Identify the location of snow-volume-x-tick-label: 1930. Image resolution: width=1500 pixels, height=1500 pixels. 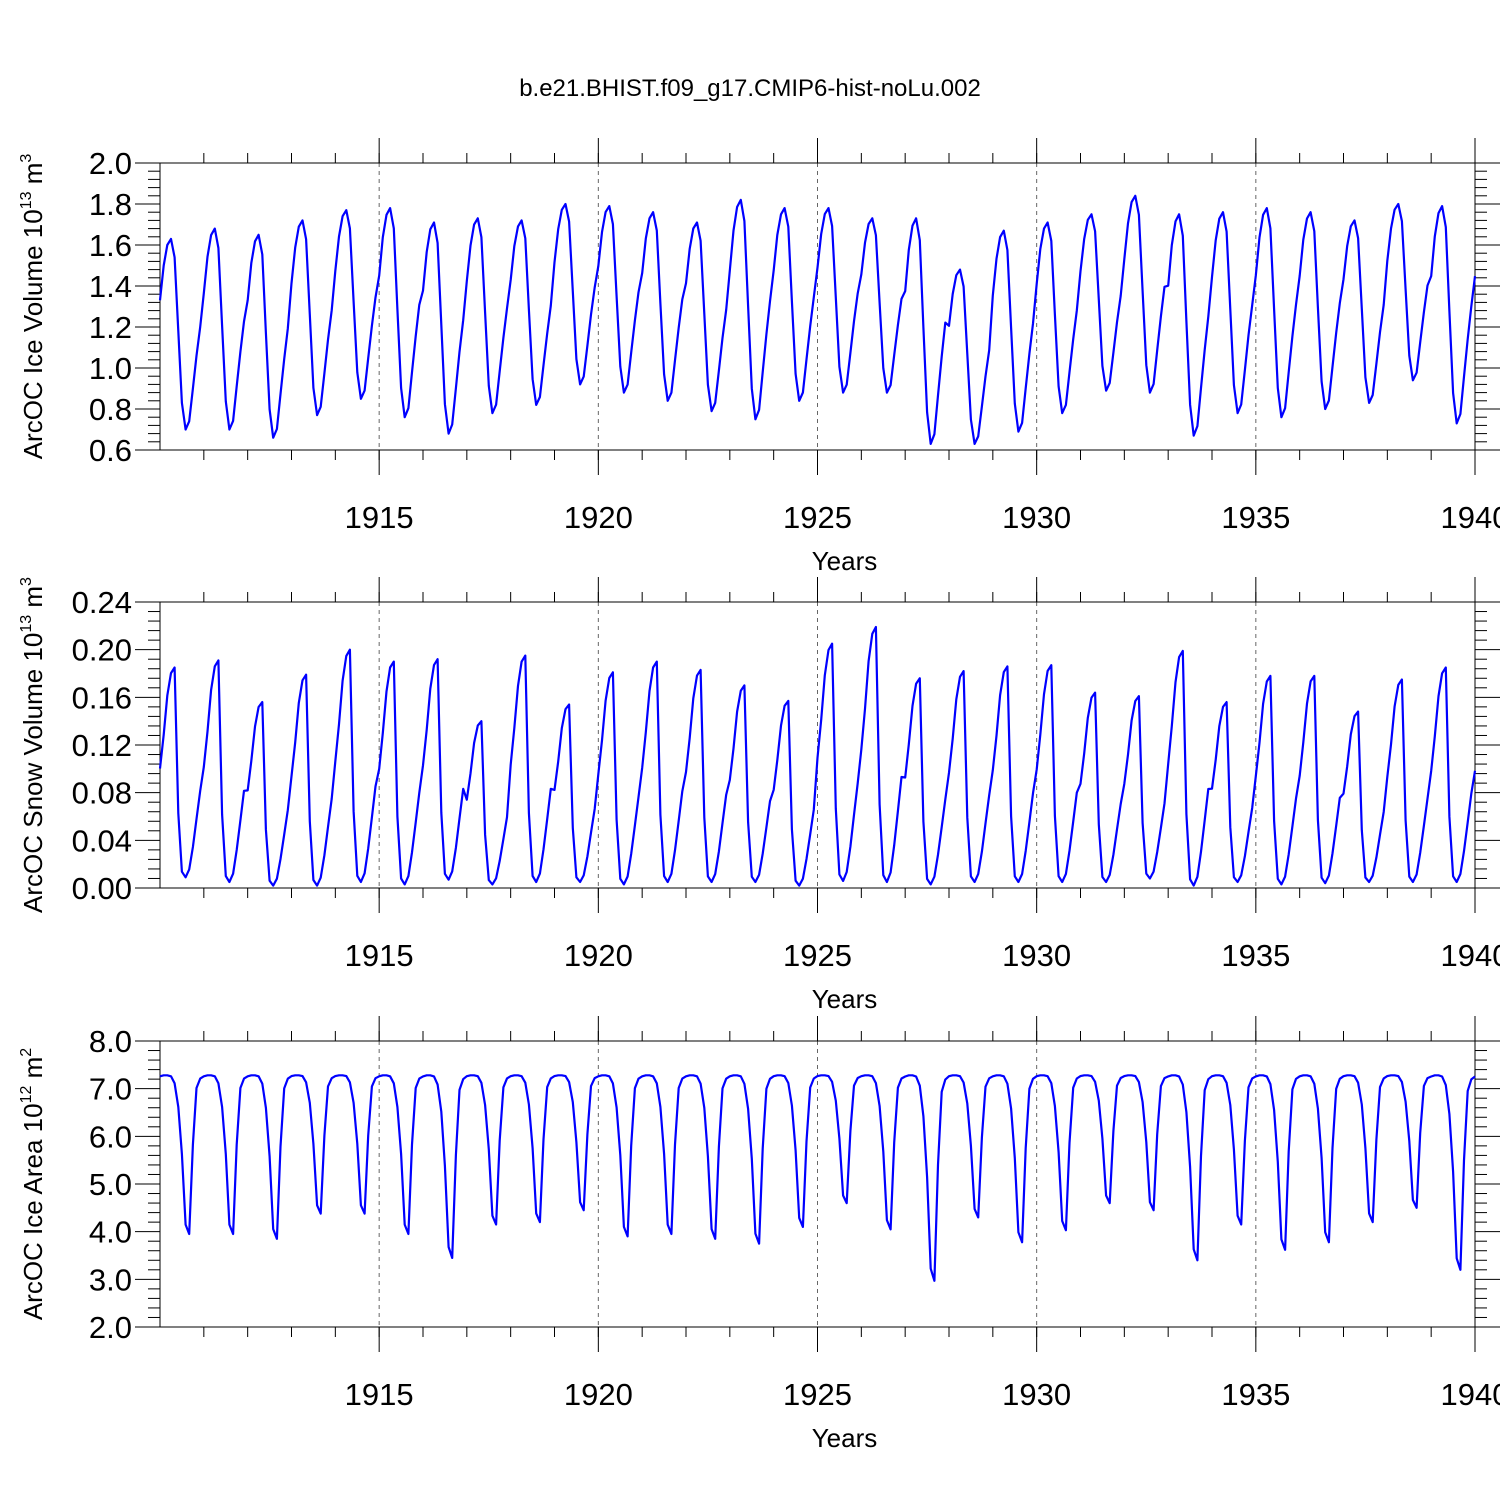
(1036, 955).